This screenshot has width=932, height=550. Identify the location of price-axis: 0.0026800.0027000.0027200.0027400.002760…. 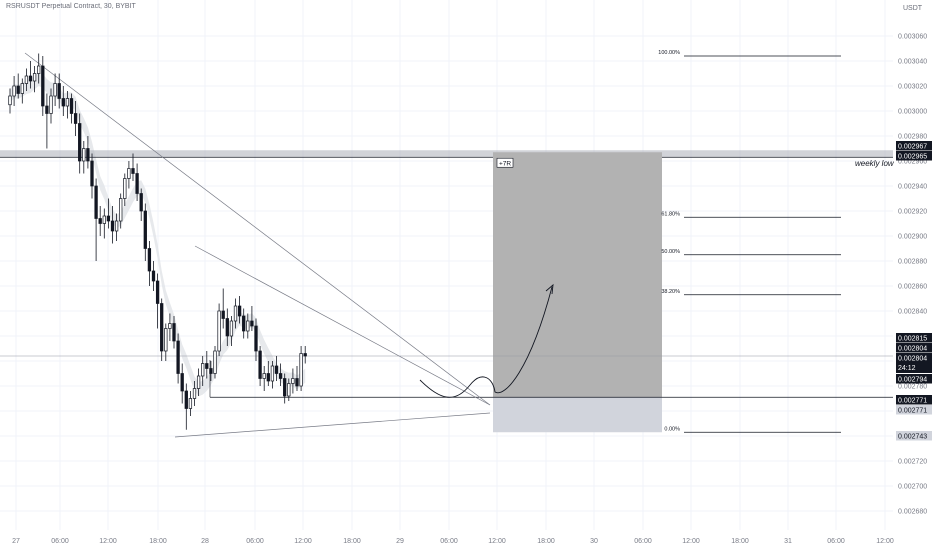
(912, 275).